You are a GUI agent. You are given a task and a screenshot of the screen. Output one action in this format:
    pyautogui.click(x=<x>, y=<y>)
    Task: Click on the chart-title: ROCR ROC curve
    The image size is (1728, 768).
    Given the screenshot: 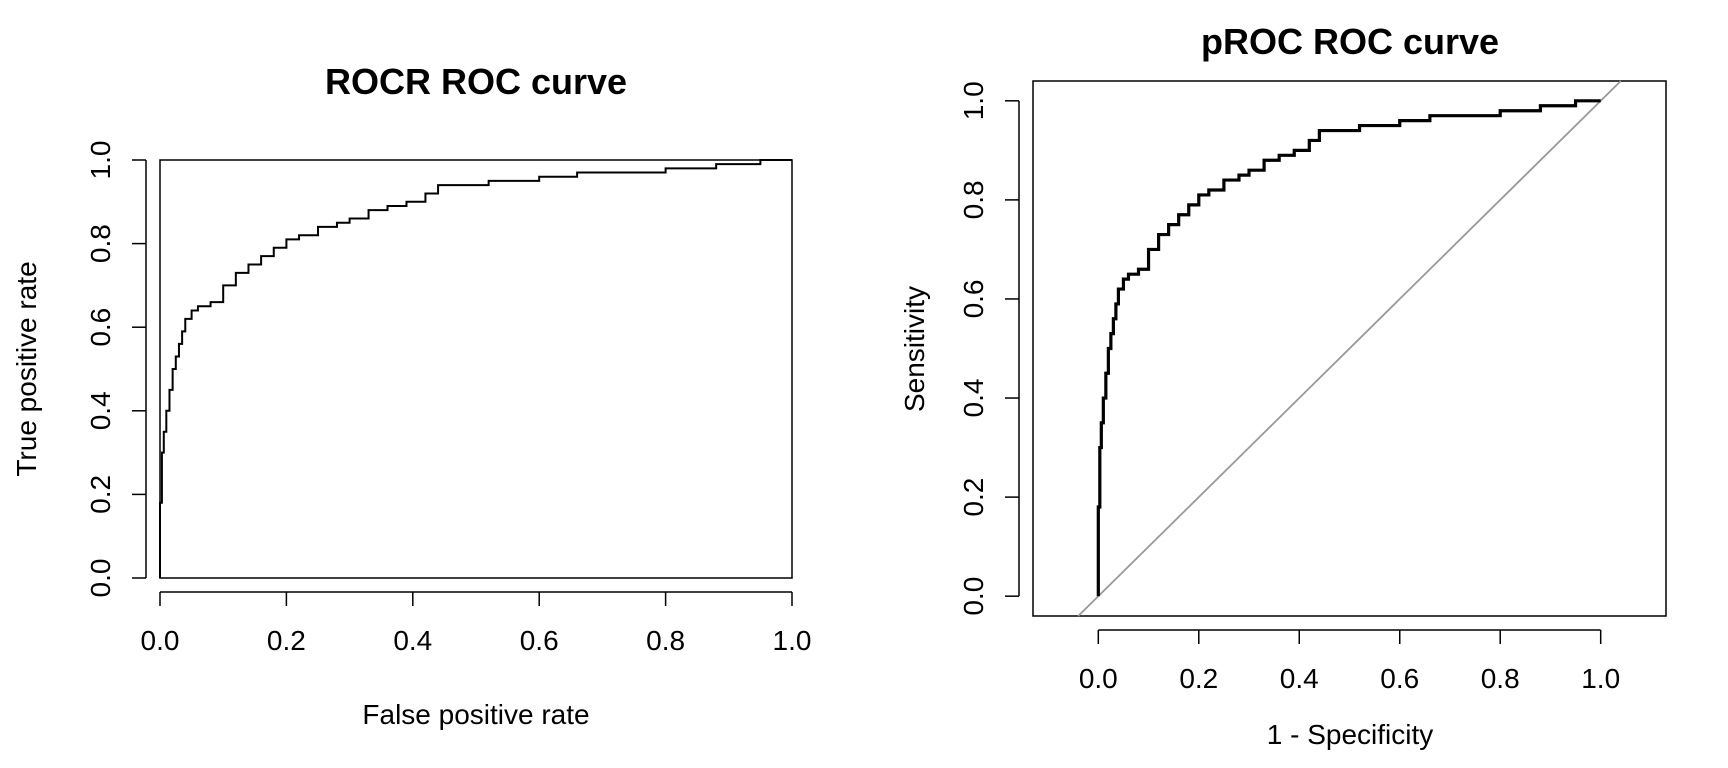 What is the action you would take?
    pyautogui.click(x=476, y=81)
    